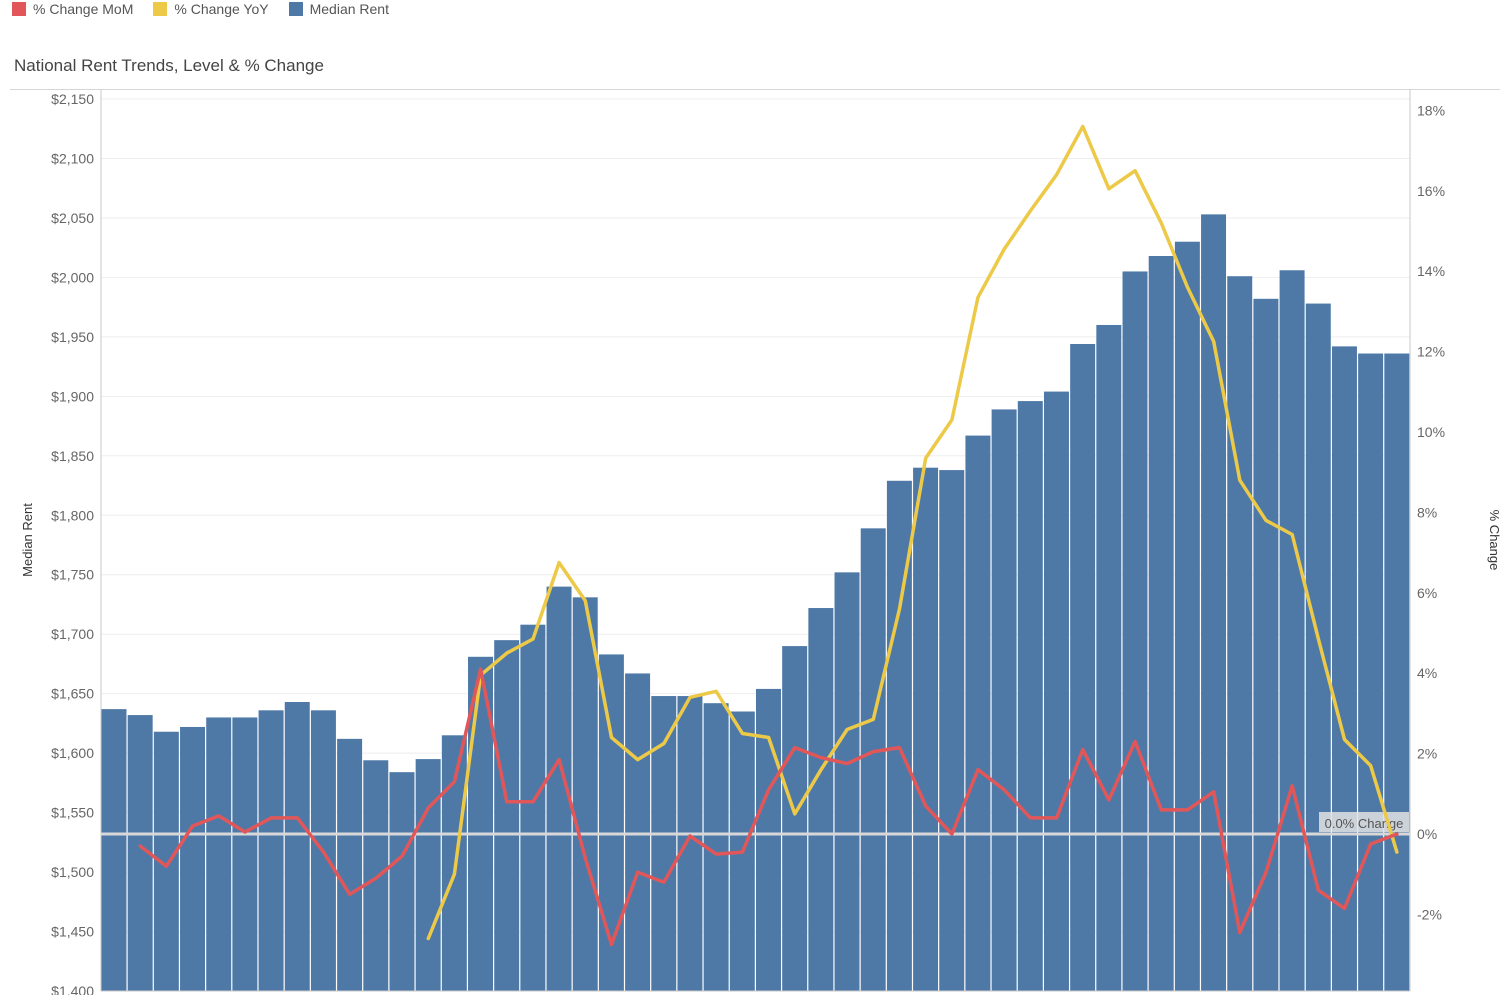 Image resolution: width=1500 pixels, height=995 pixels. I want to click on left-tick-label: $2,150, so click(72, 99).